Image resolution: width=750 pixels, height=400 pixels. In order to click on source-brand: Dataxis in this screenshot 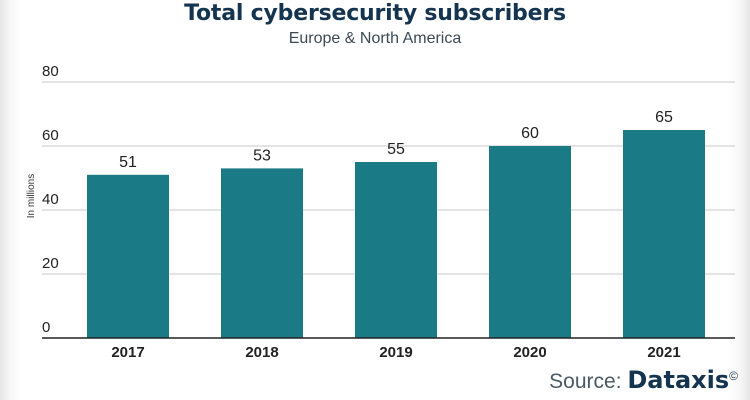, I will do `click(678, 380)`.